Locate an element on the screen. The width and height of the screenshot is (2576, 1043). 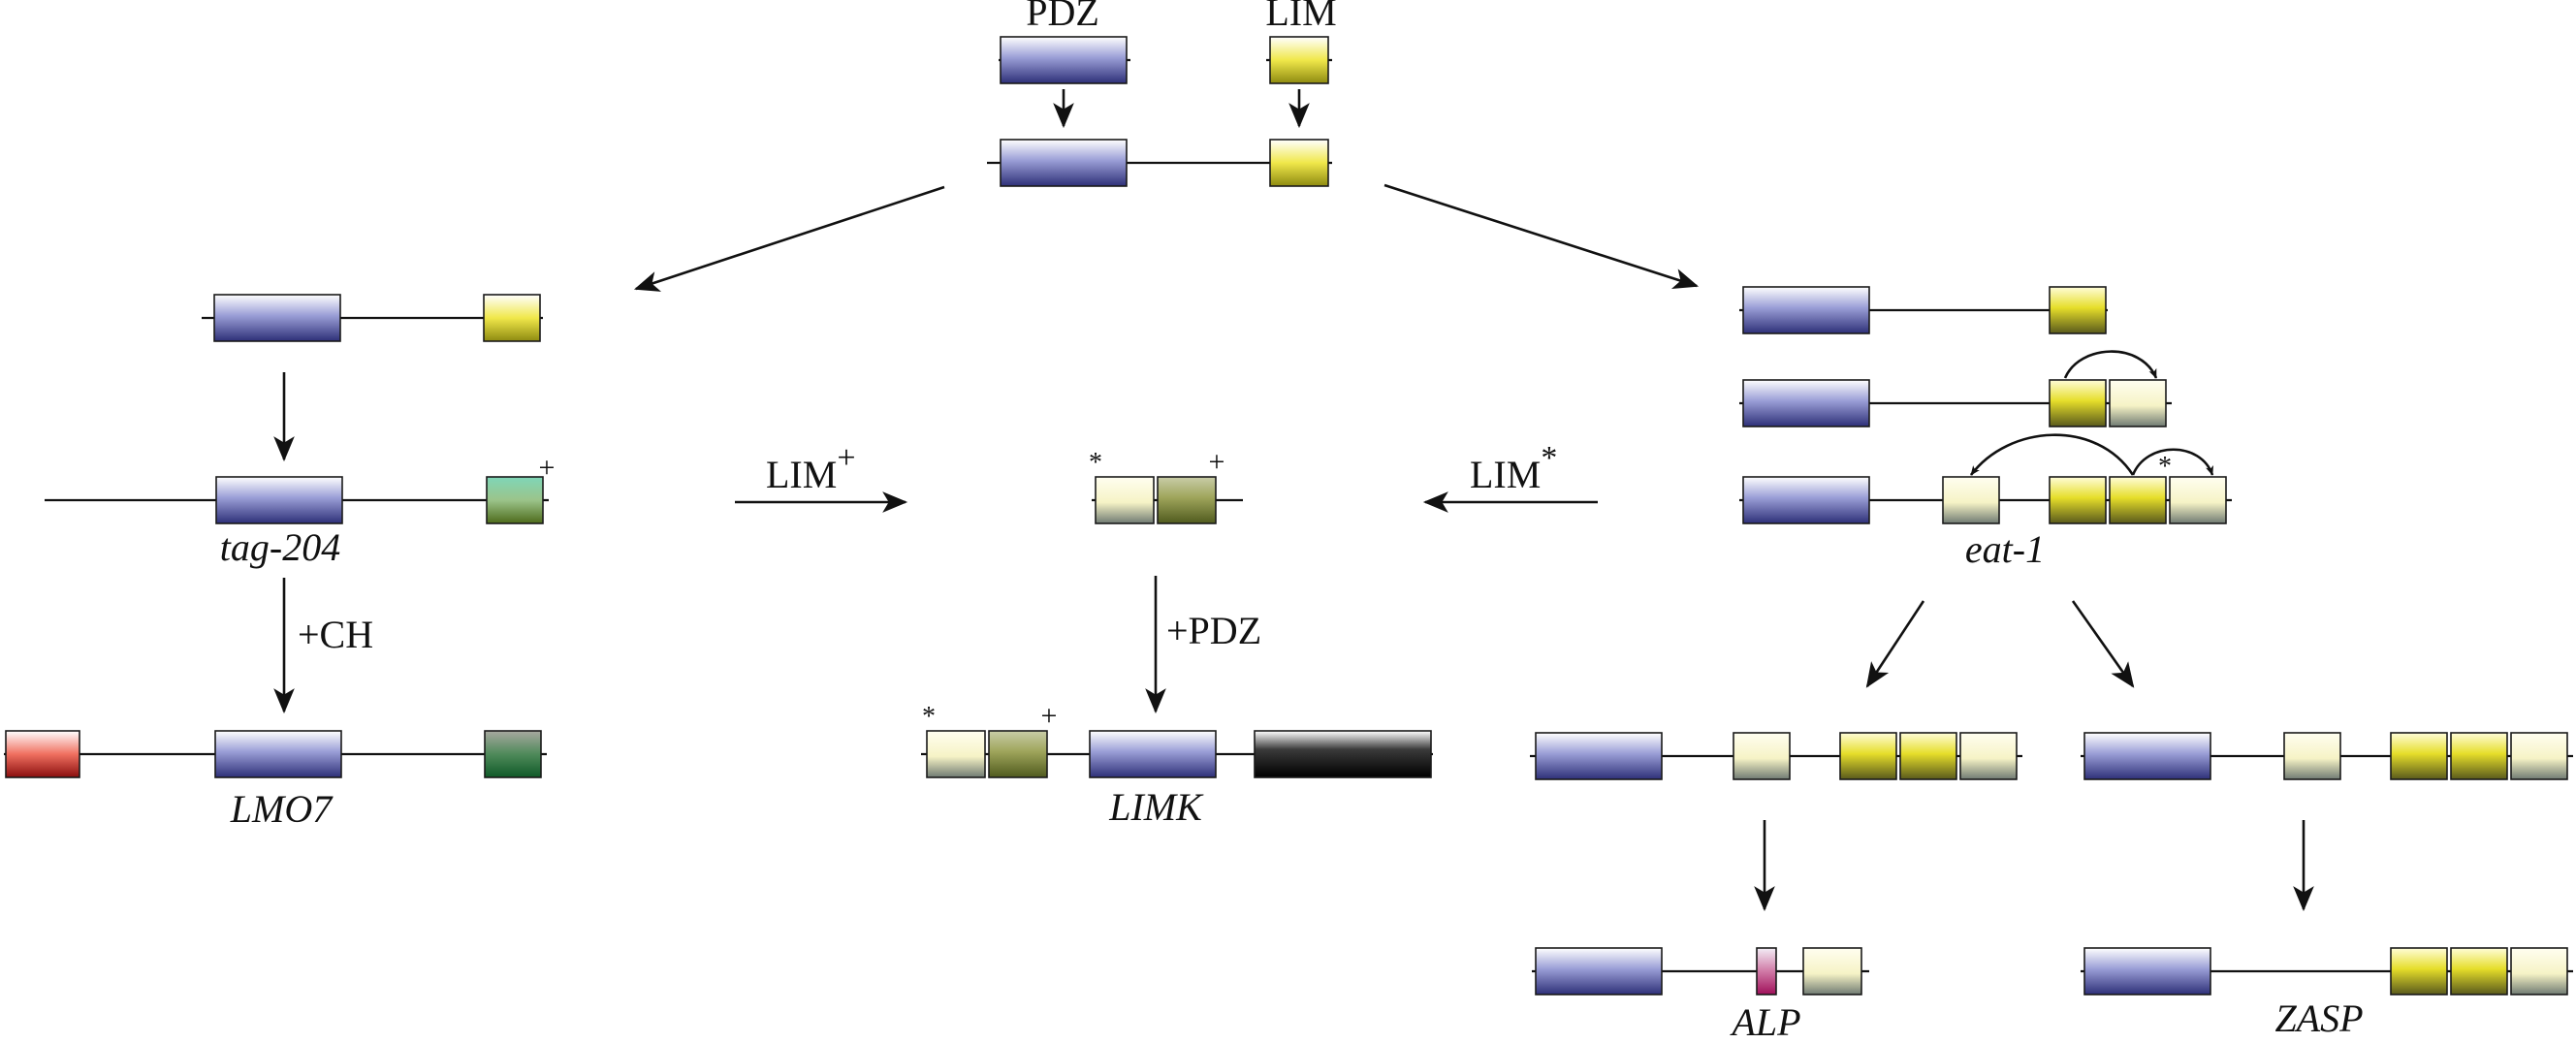
gene-label-lmo7: LMO7 is located at coordinates (282, 809).